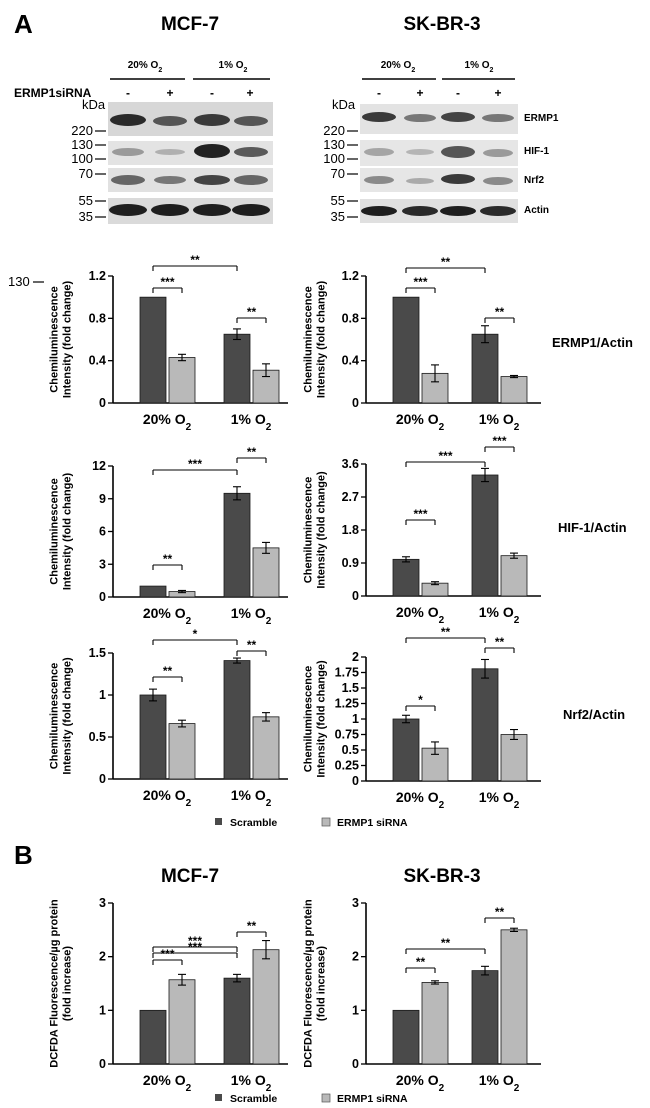 The image size is (650, 1108). Describe the element at coordinates (347, 766) in the screenshot. I see `y-tick-label: 0.25` at that location.